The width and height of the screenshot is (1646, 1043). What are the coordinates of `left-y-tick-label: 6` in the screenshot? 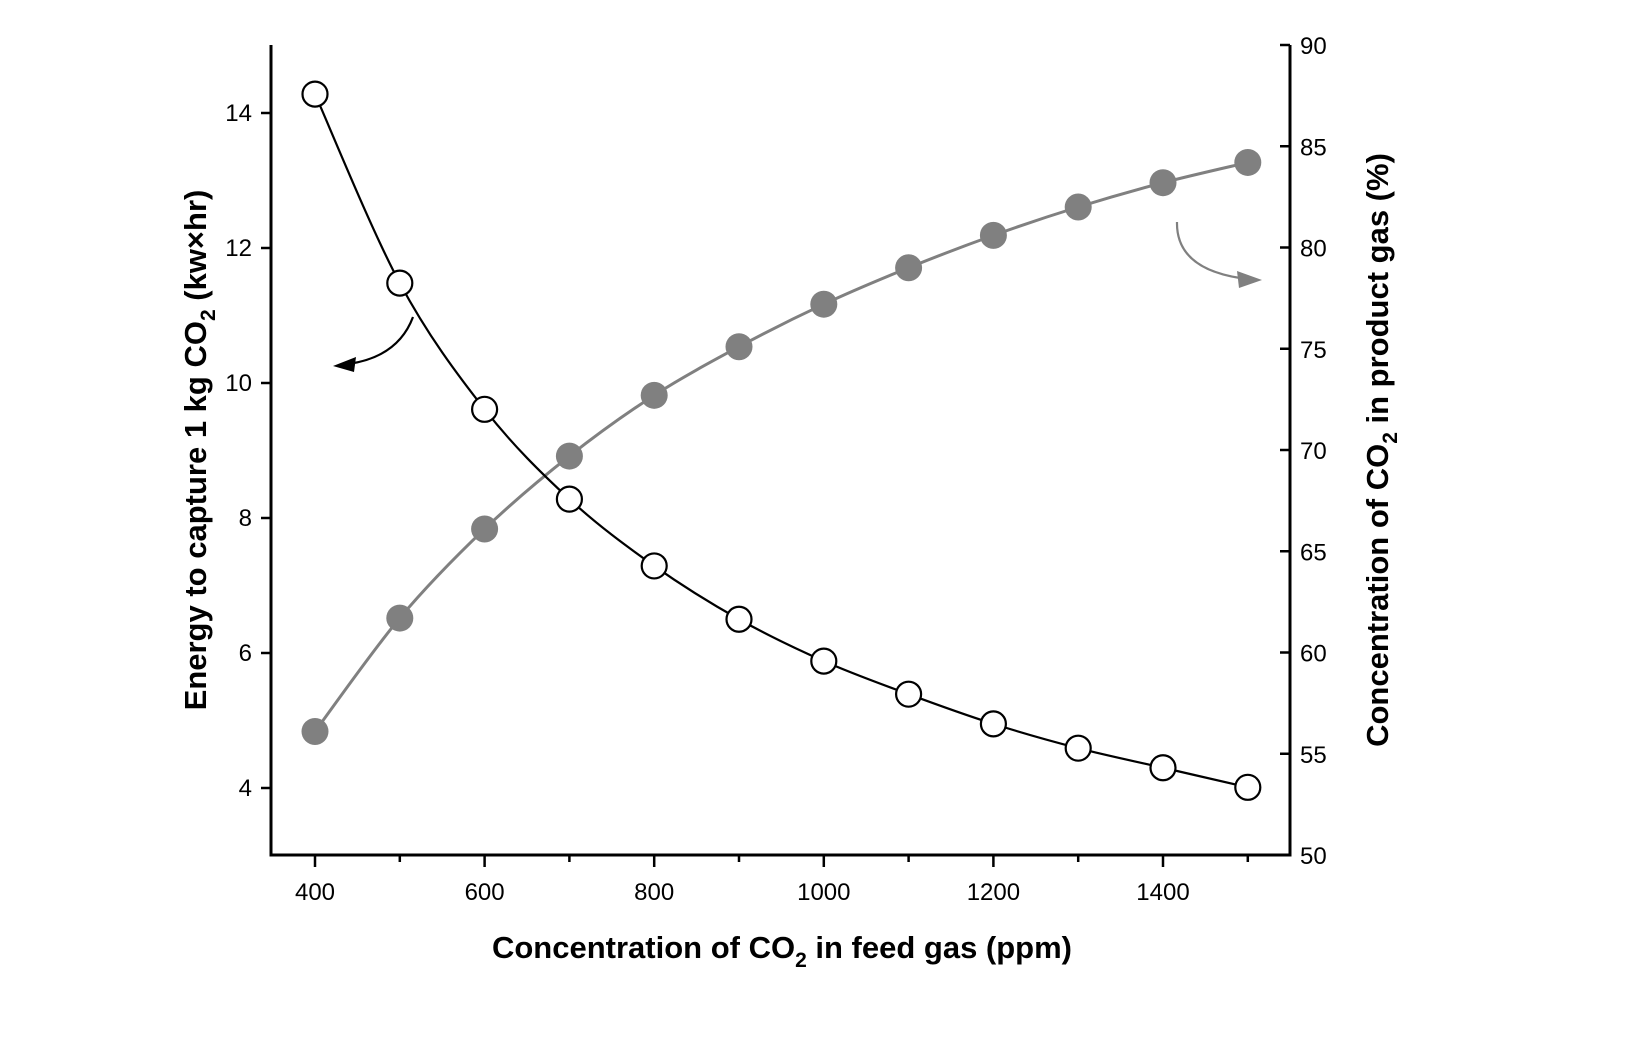 It's located at (245, 653).